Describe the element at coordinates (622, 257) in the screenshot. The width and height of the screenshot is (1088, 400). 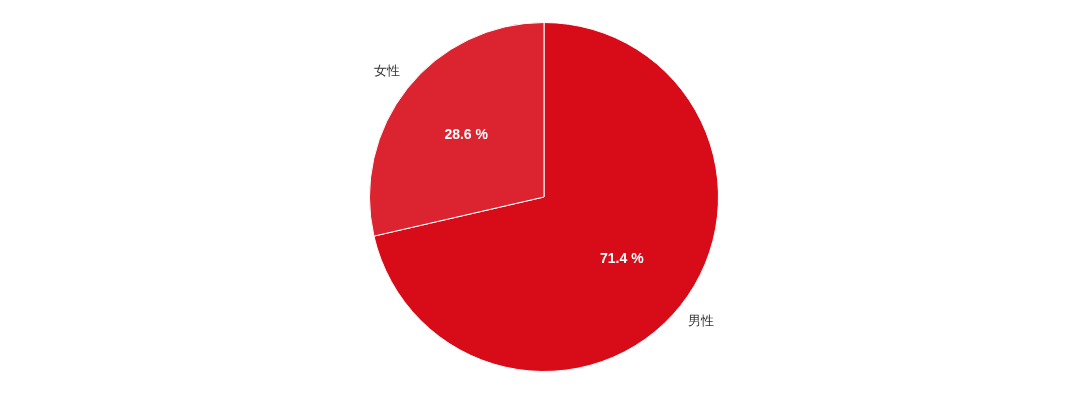
I see `data-label: 71.4 %` at that location.